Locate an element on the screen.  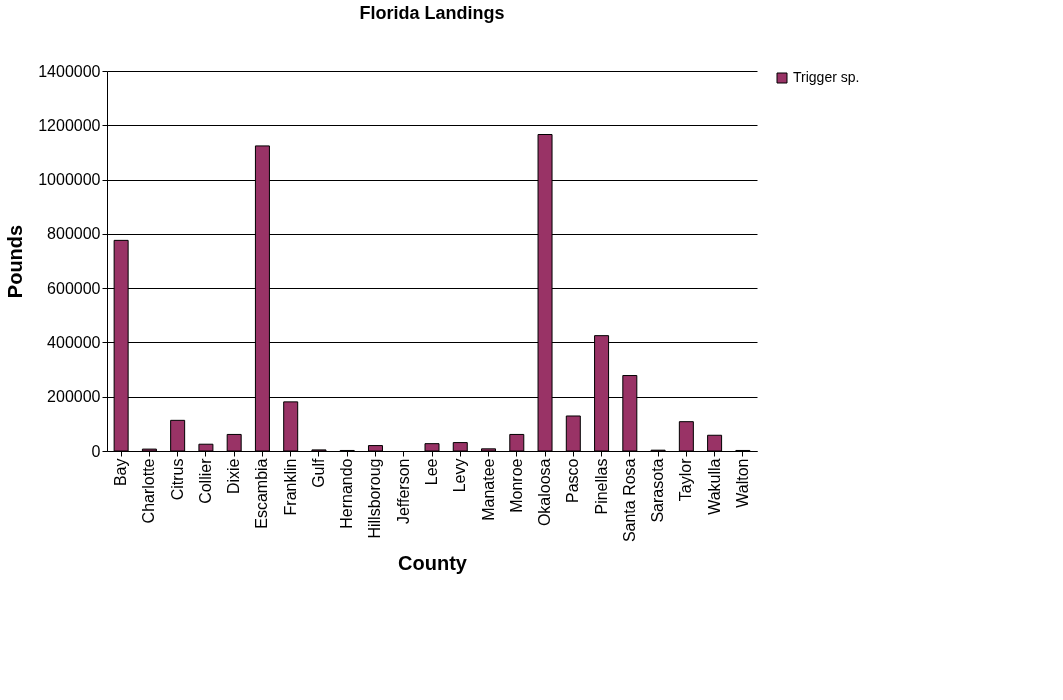
y-tick-label: 600000 is located at coordinates (74, 288).